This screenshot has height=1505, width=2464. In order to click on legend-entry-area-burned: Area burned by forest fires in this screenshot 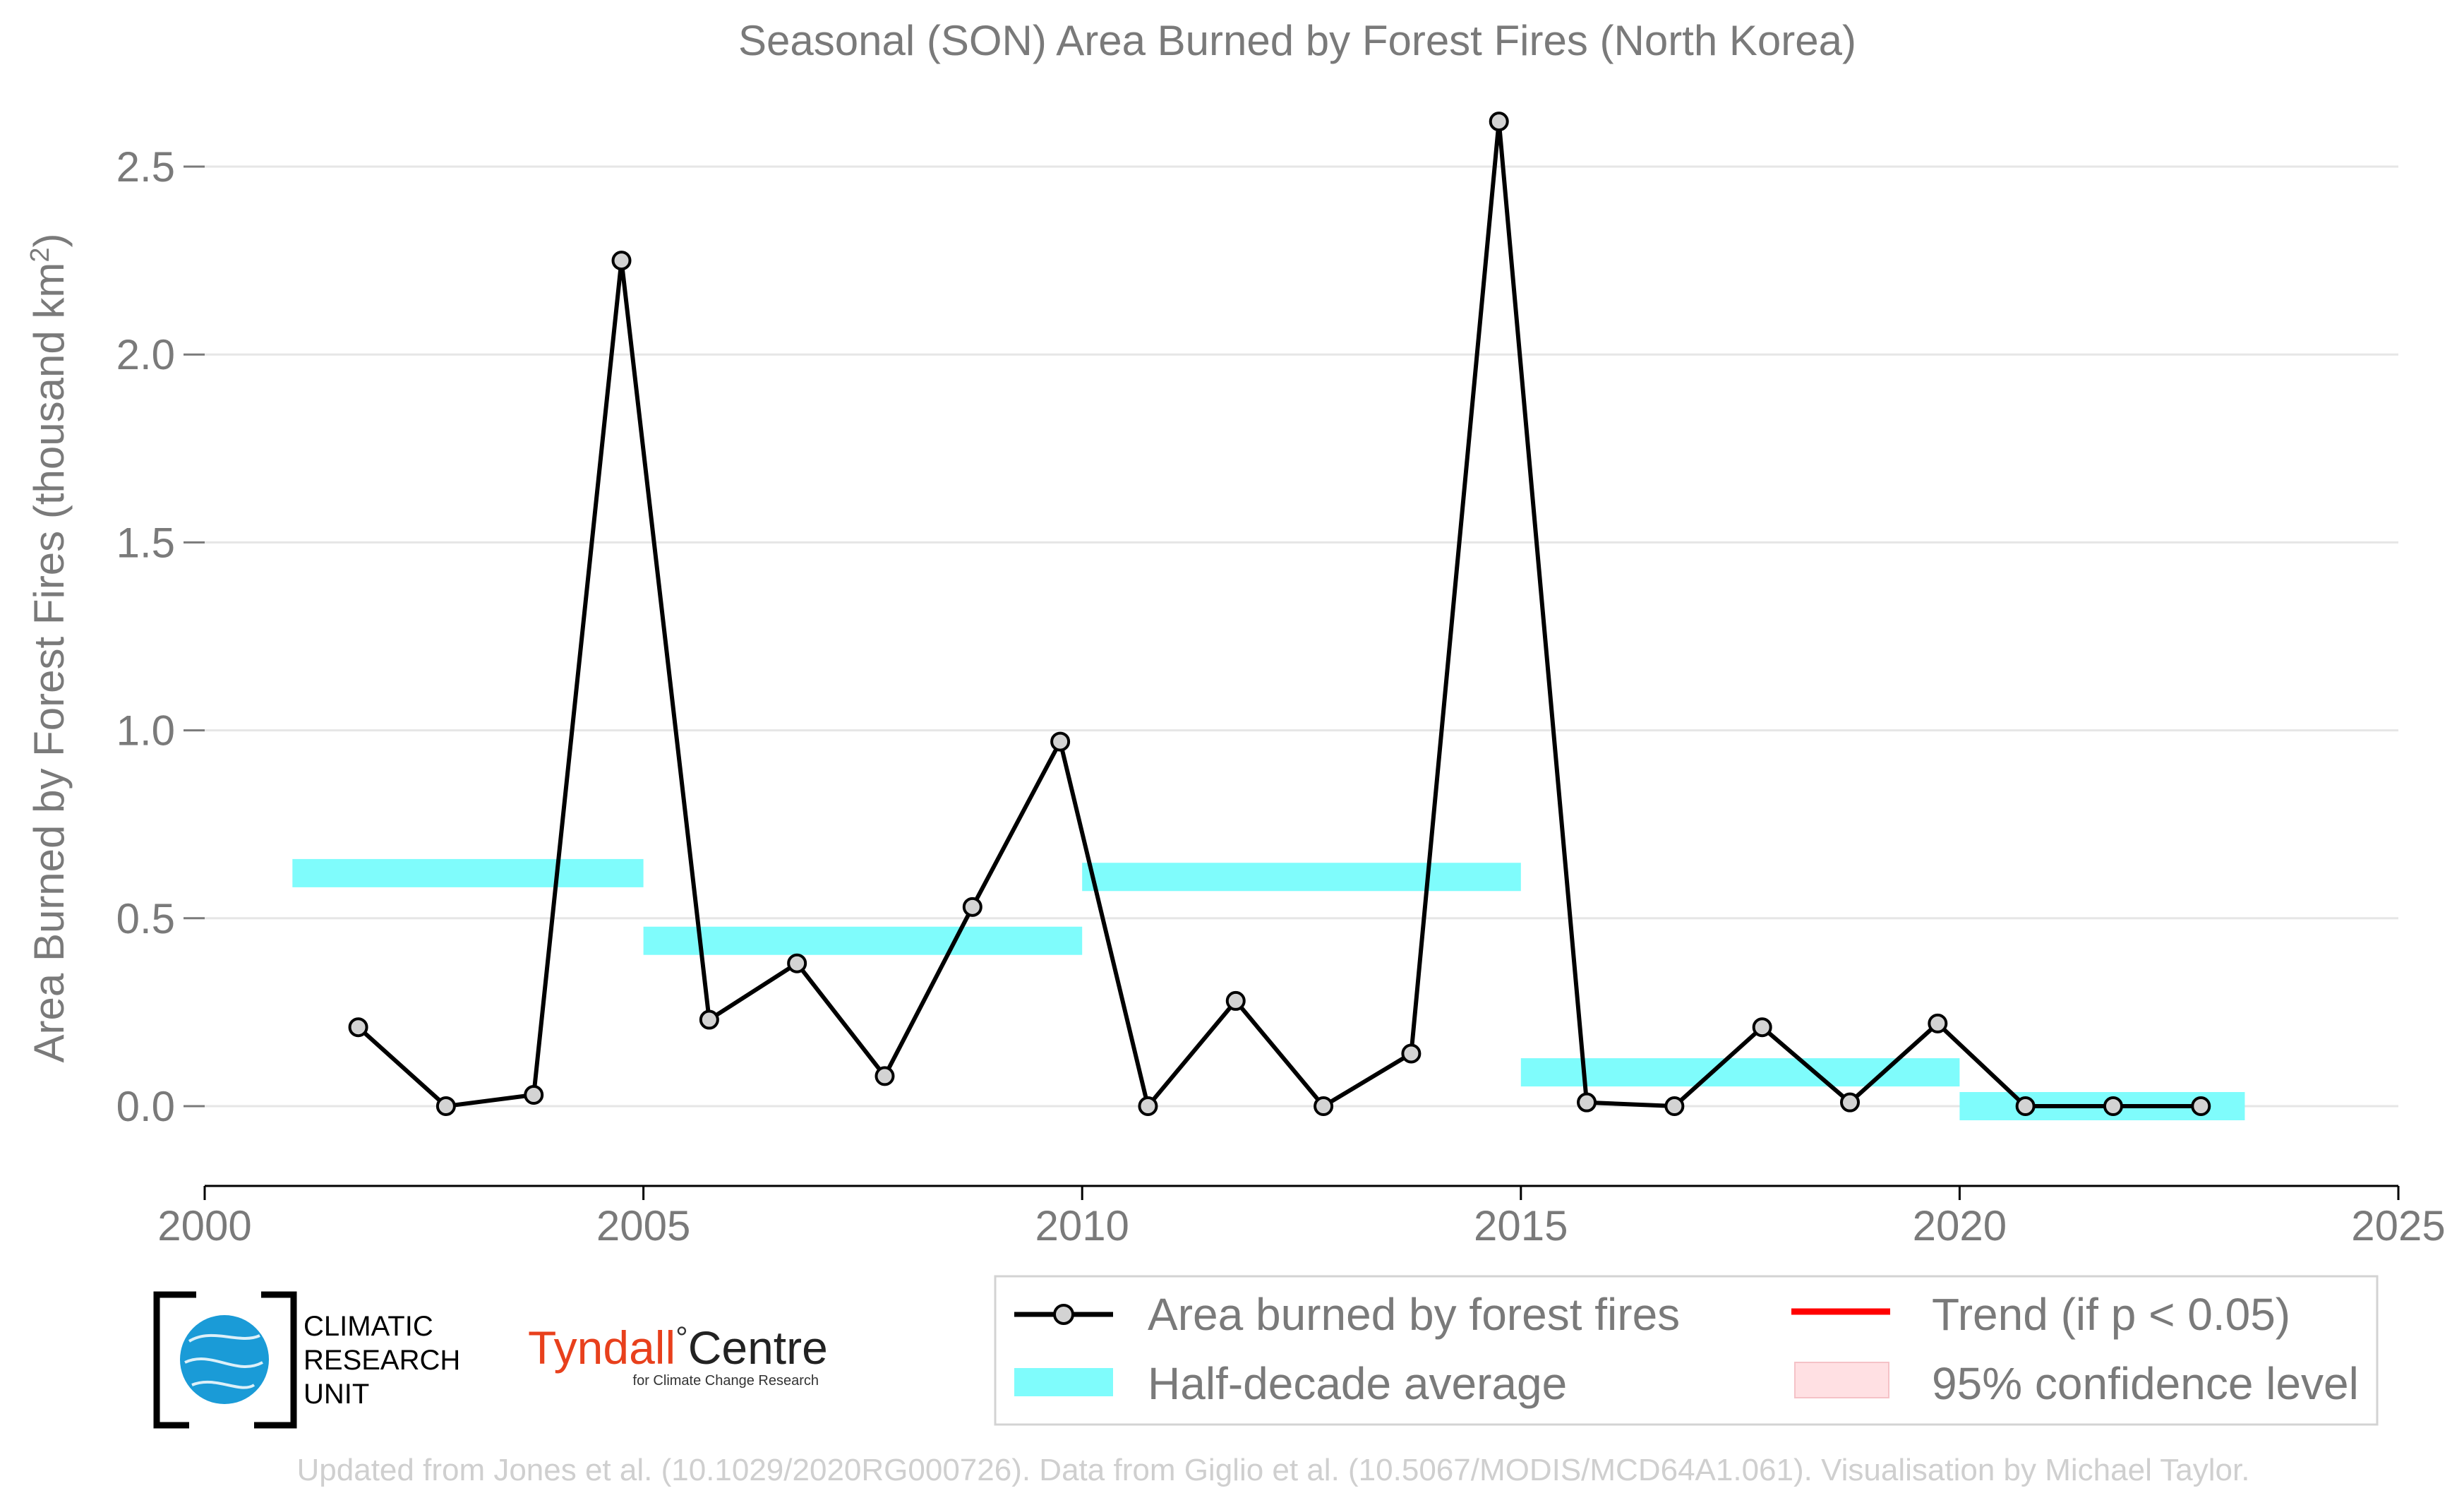, I will do `click(1347, 1314)`.